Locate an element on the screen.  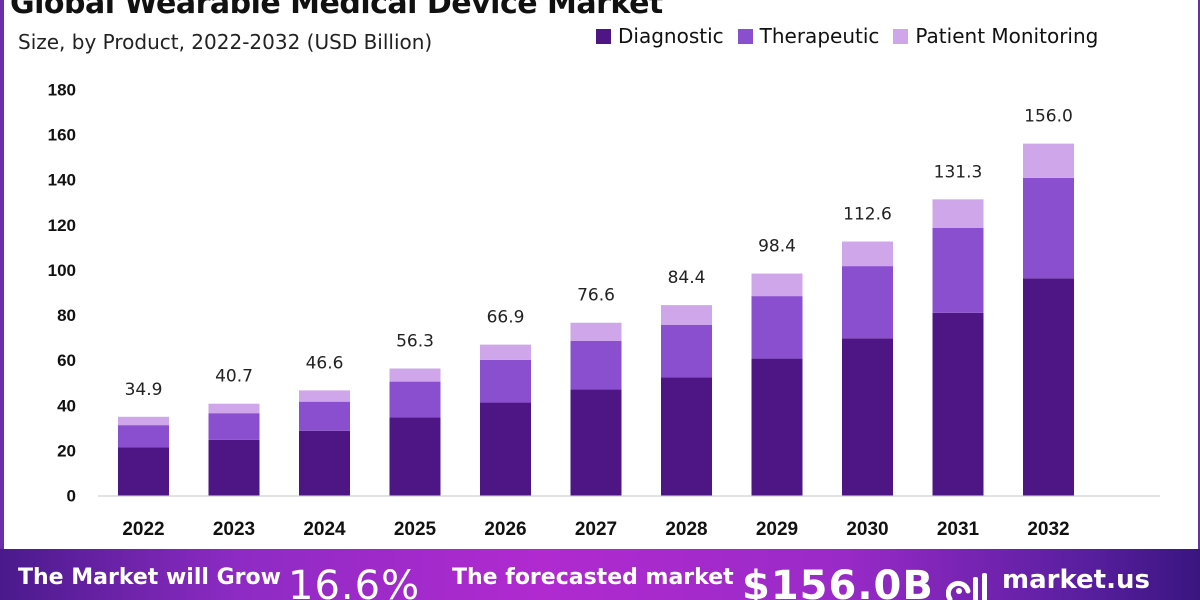
y-tick-label: 100 is located at coordinates (62, 270).